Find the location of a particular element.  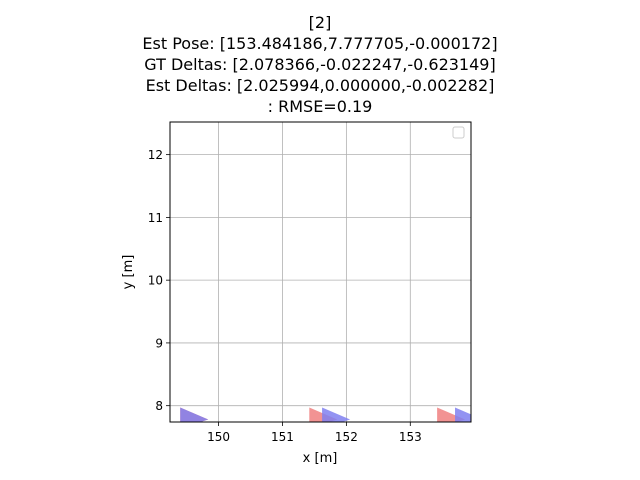

y-tick-label: 9 is located at coordinates (159, 343).